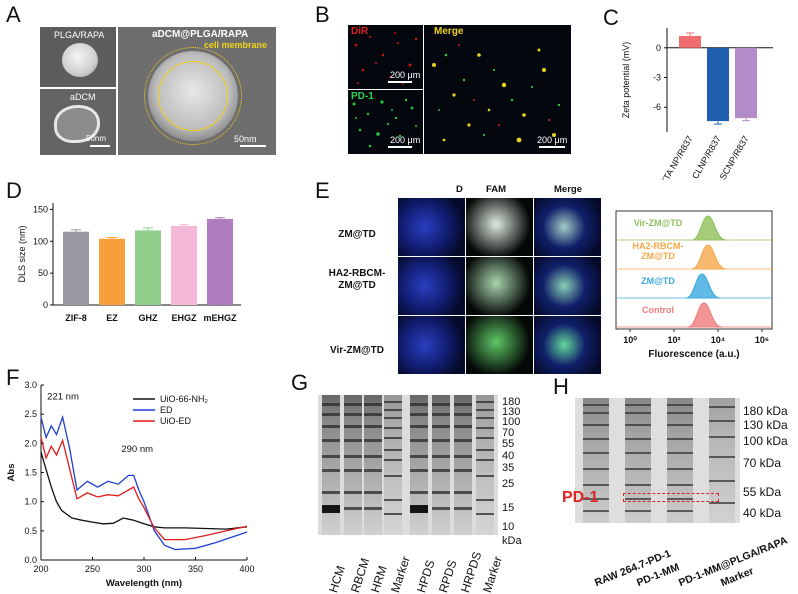 This screenshot has height=594, width=798. Describe the element at coordinates (357, 234) in the screenshot. I see `row-label: ZM@TD` at that location.